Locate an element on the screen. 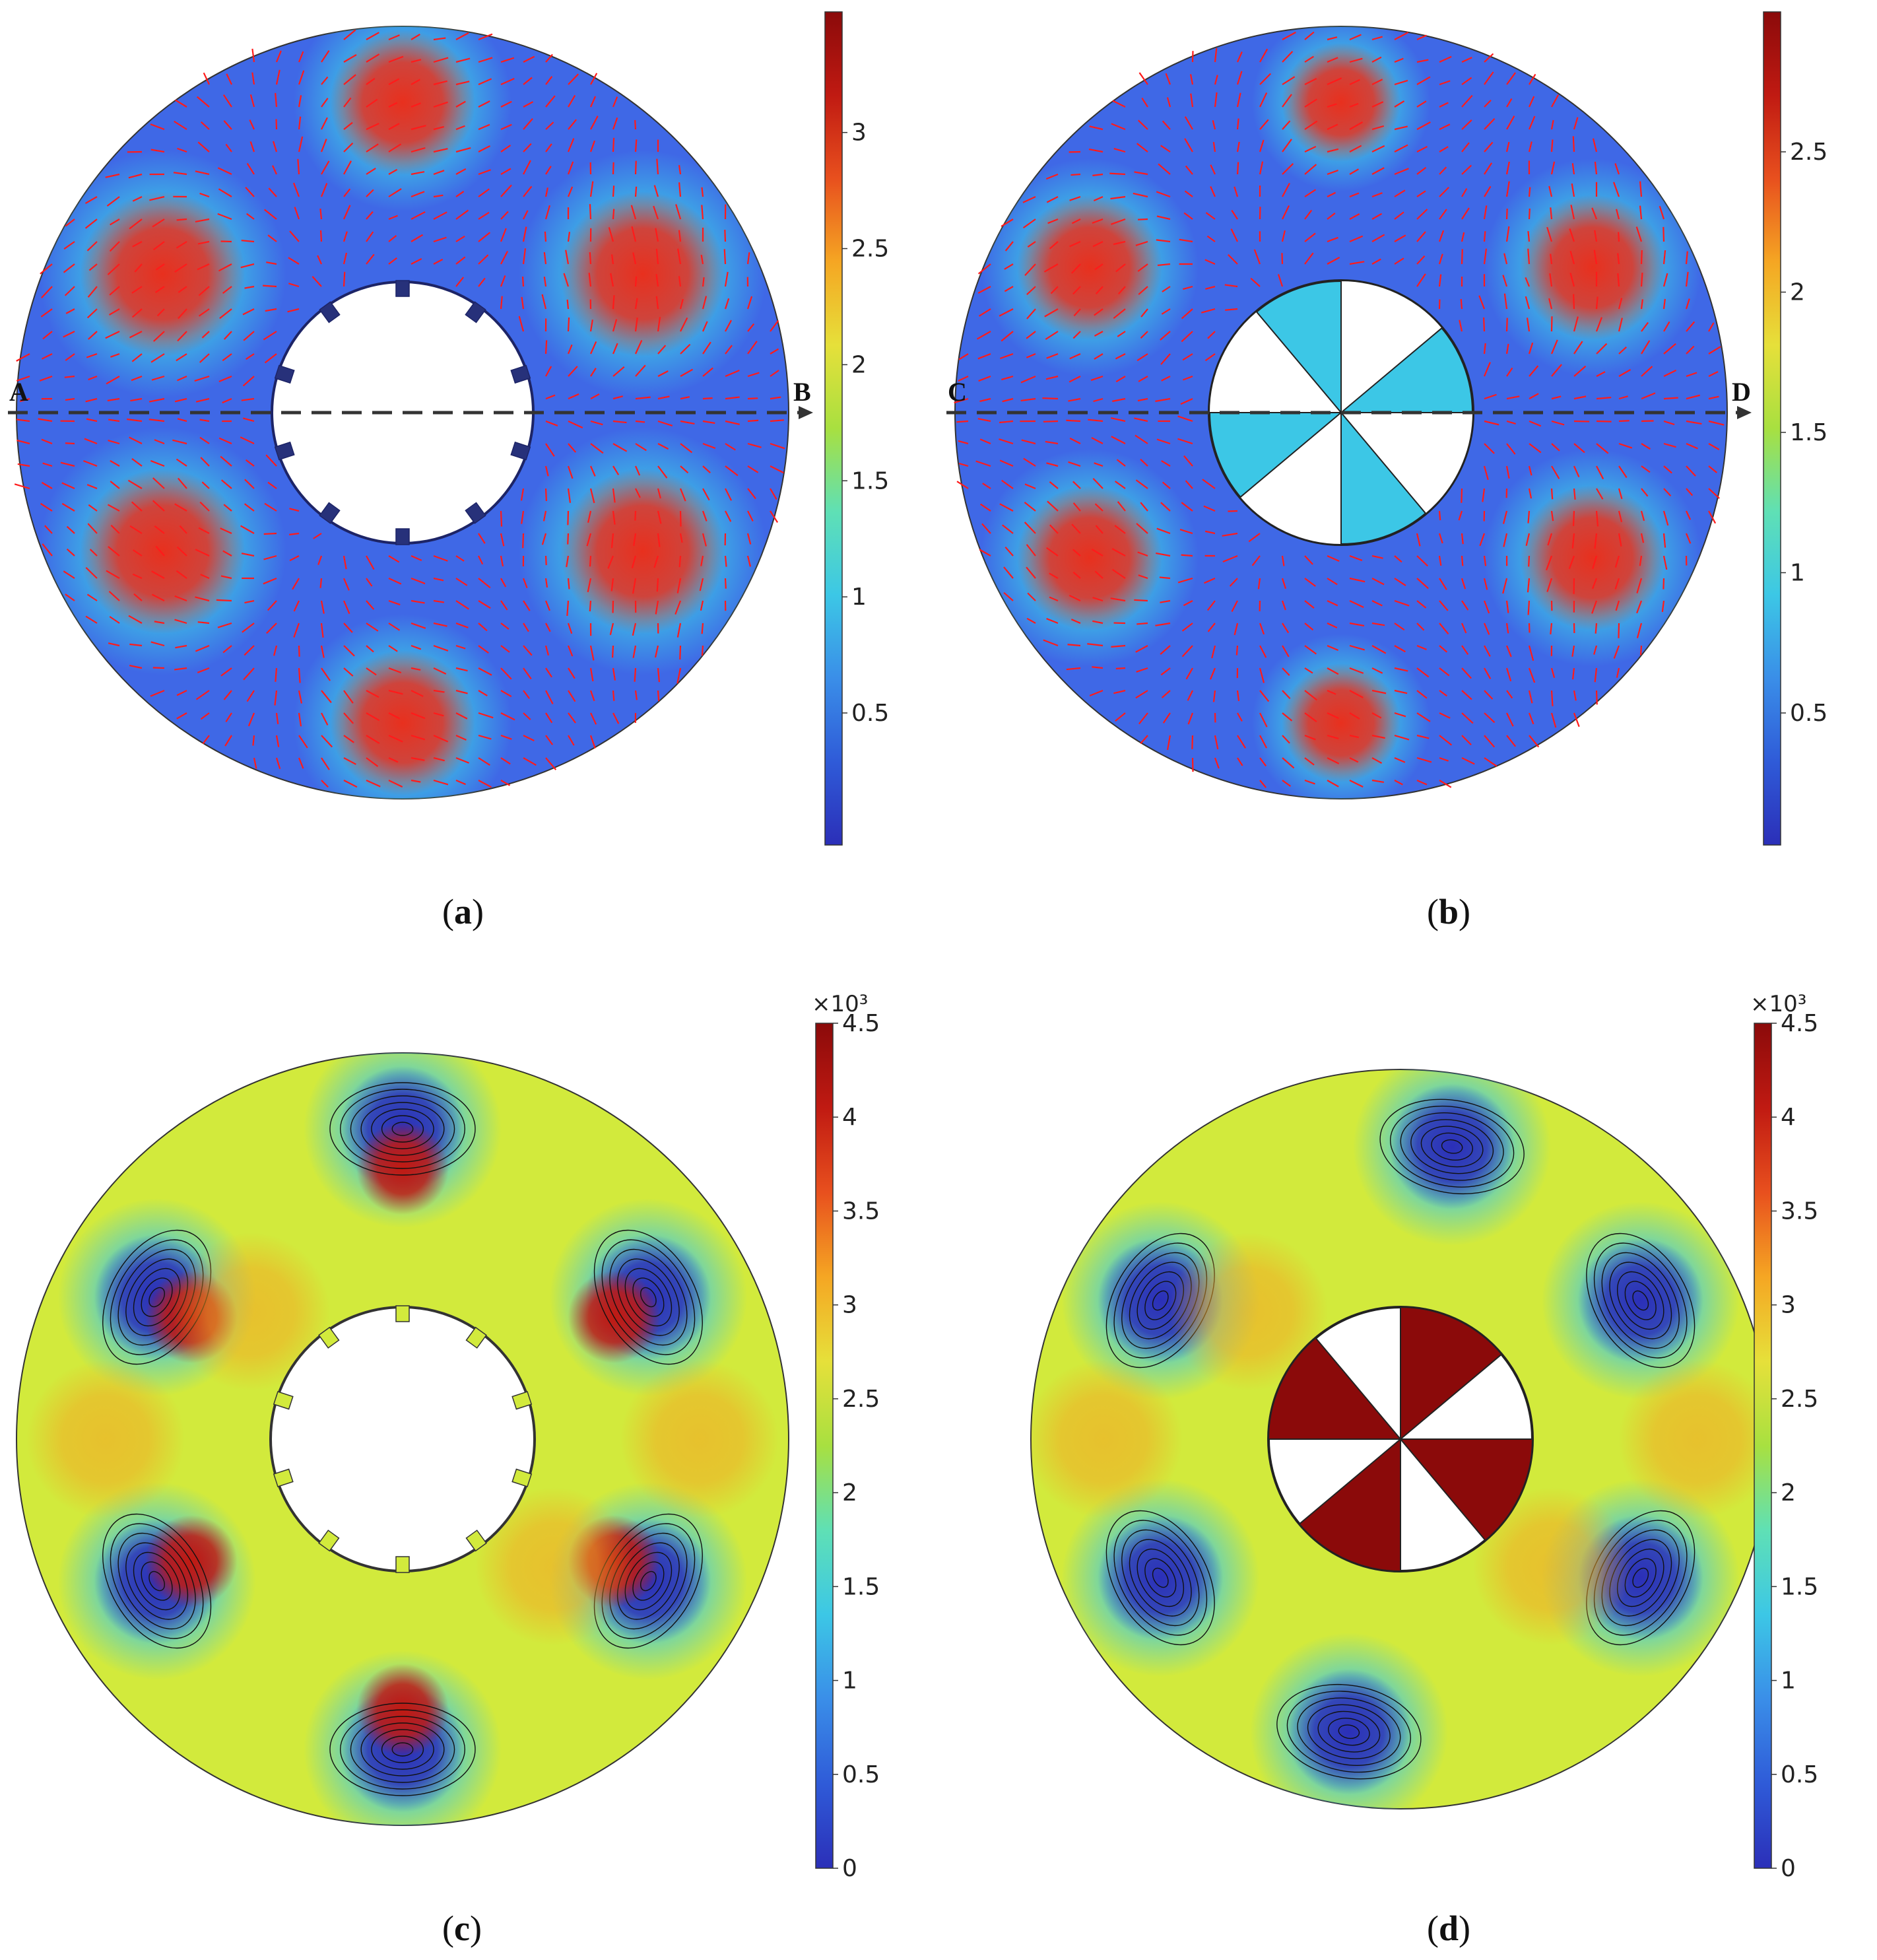 The height and width of the screenshot is (1960, 1877). colorbar-tick-label: 2.5 is located at coordinates (861, 1399).